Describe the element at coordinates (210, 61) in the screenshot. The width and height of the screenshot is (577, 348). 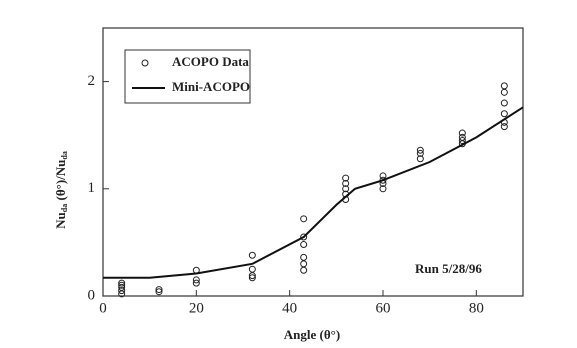
I see `legend-label: ACOPO Data` at that location.